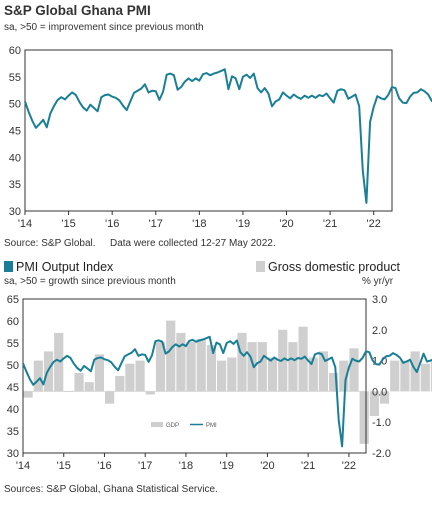  I want to click on chart2-xtick-label: '21, so click(308, 466).